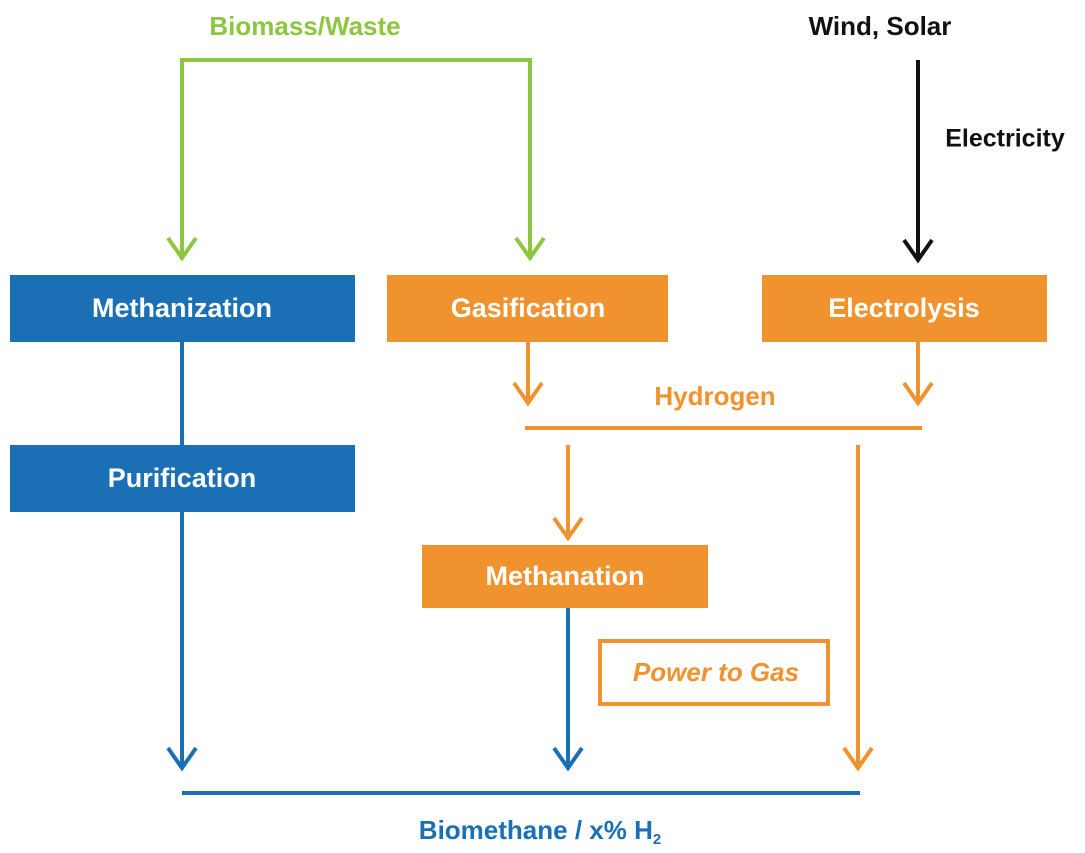 The width and height of the screenshot is (1085, 853). I want to click on output-text: Biomethane / x% H, so click(536, 830).